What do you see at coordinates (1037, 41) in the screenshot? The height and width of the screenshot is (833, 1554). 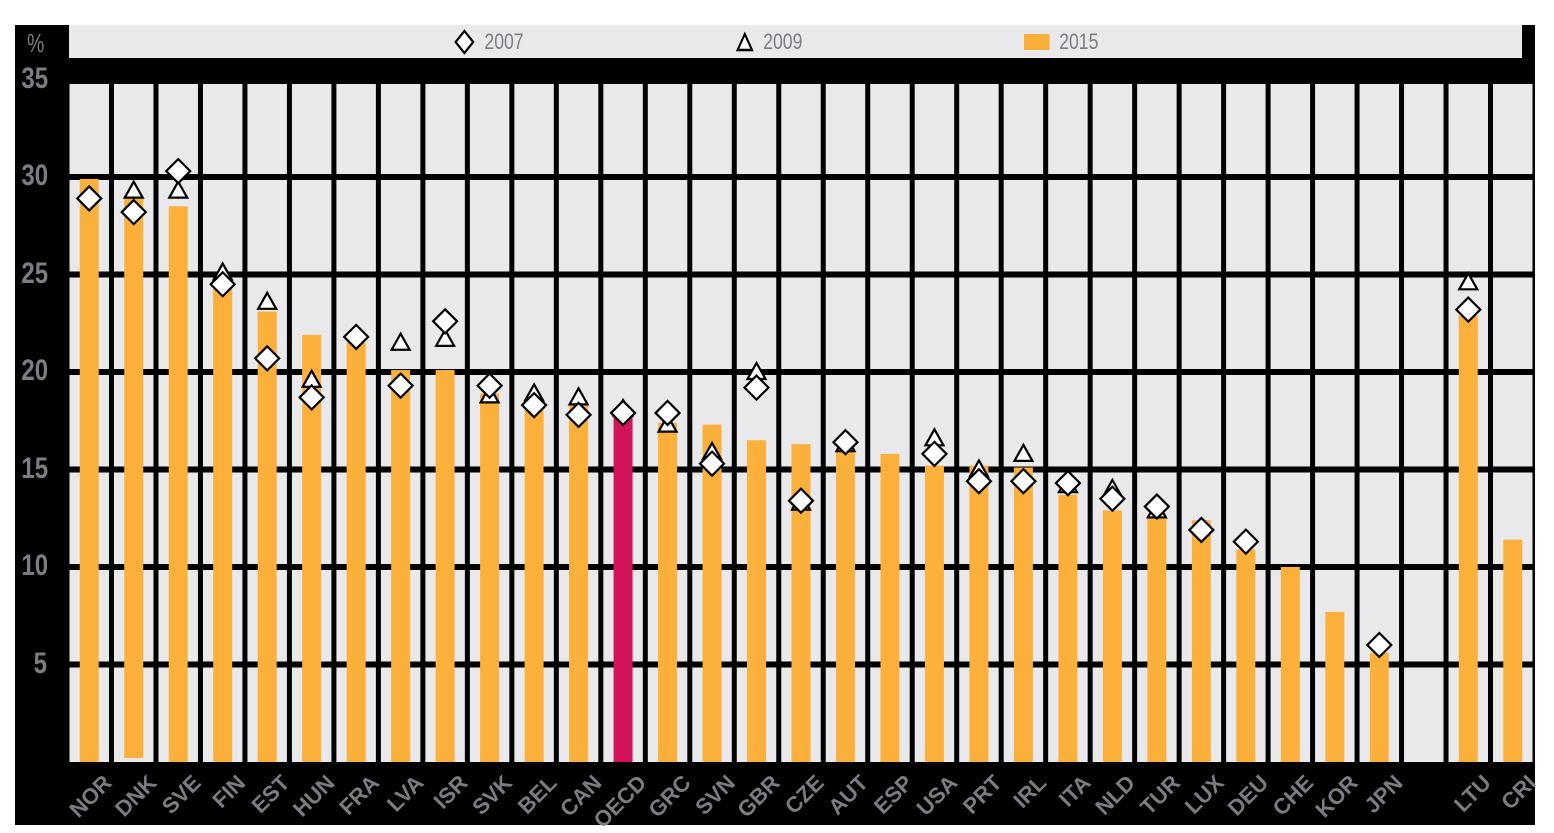 I see `bar-swatch-icon` at bounding box center [1037, 41].